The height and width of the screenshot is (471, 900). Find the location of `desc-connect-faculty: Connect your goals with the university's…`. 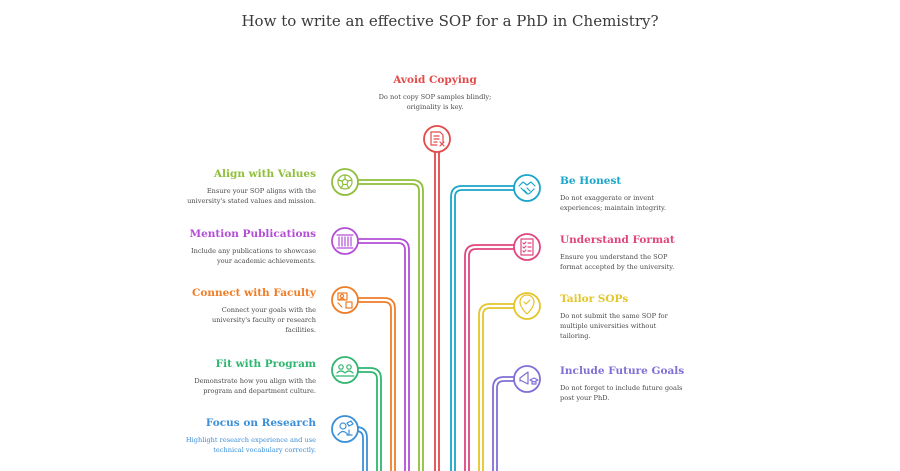

desc-connect-faculty: Connect your goals with the university's… is located at coordinates (263, 320).